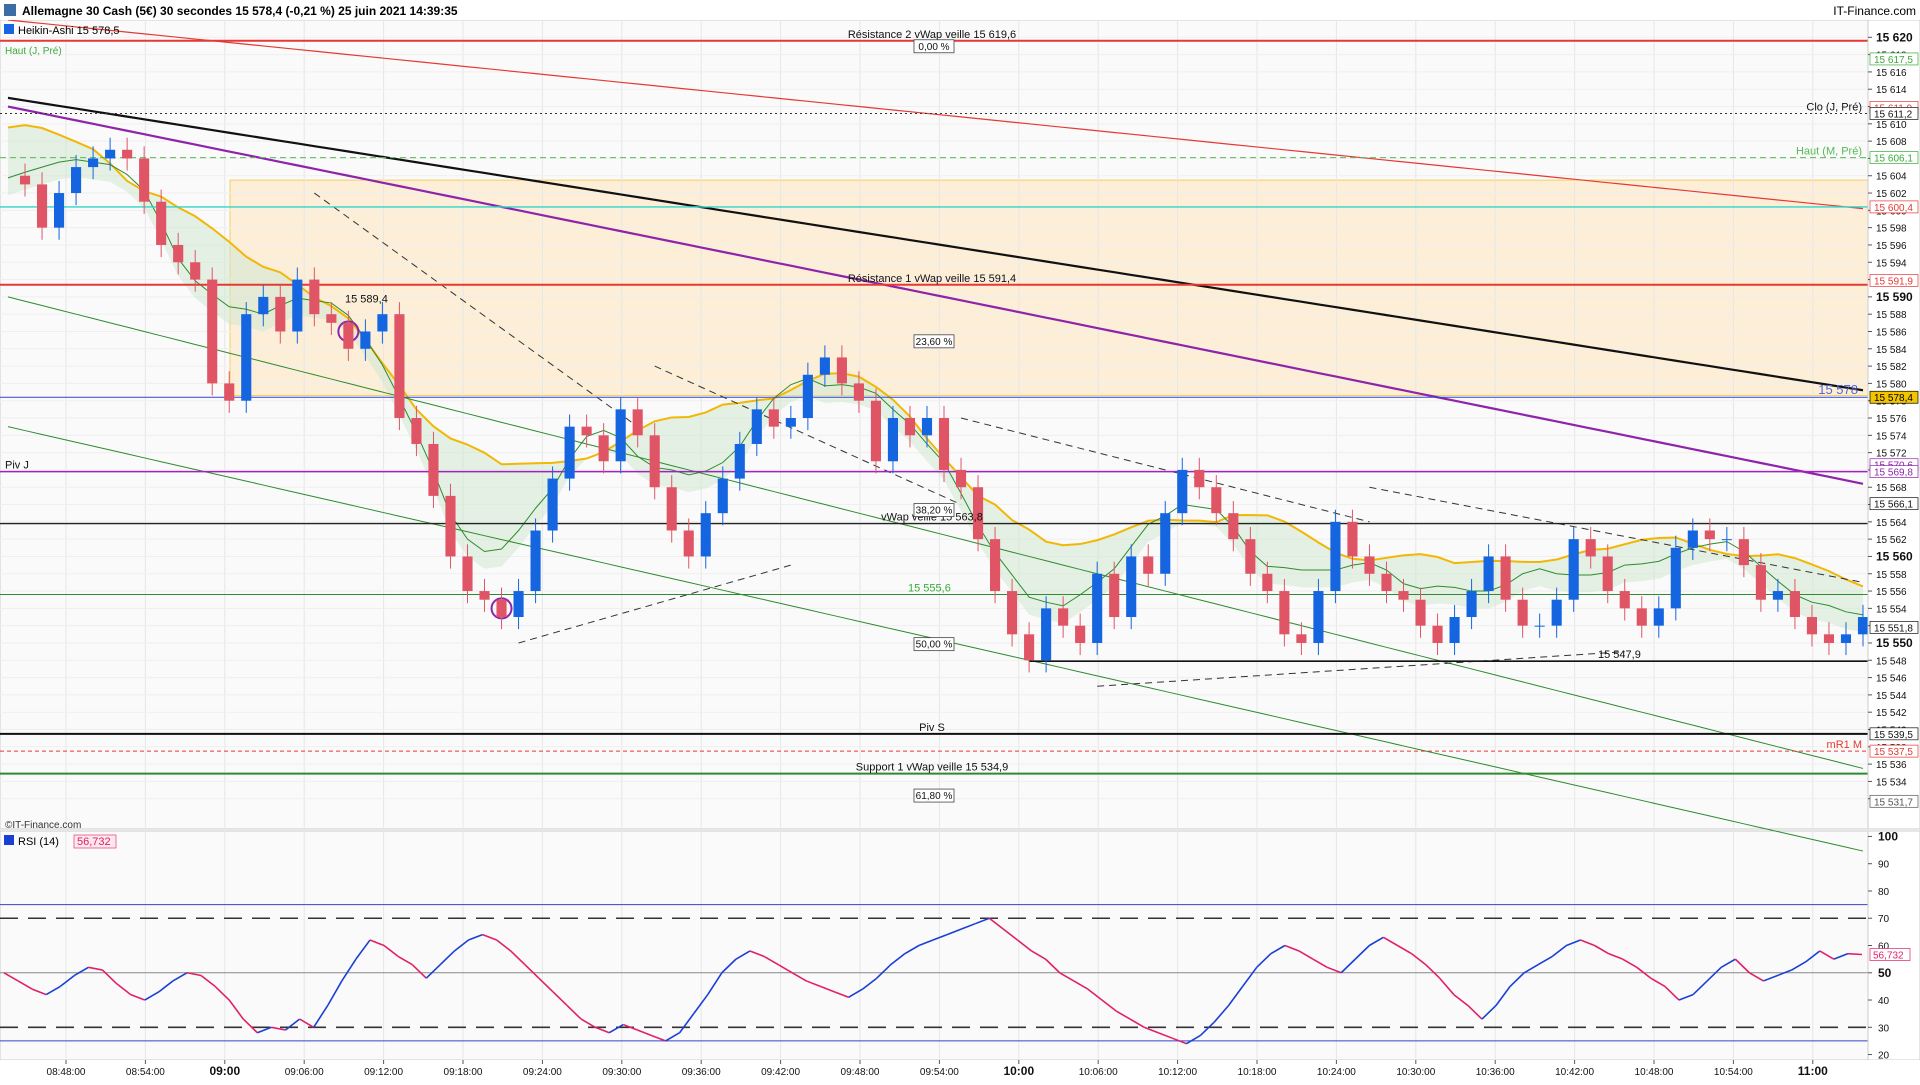 This screenshot has width=1920, height=1085. Describe the element at coordinates (960, 1070) in the screenshot. I see `time-axis` at that location.